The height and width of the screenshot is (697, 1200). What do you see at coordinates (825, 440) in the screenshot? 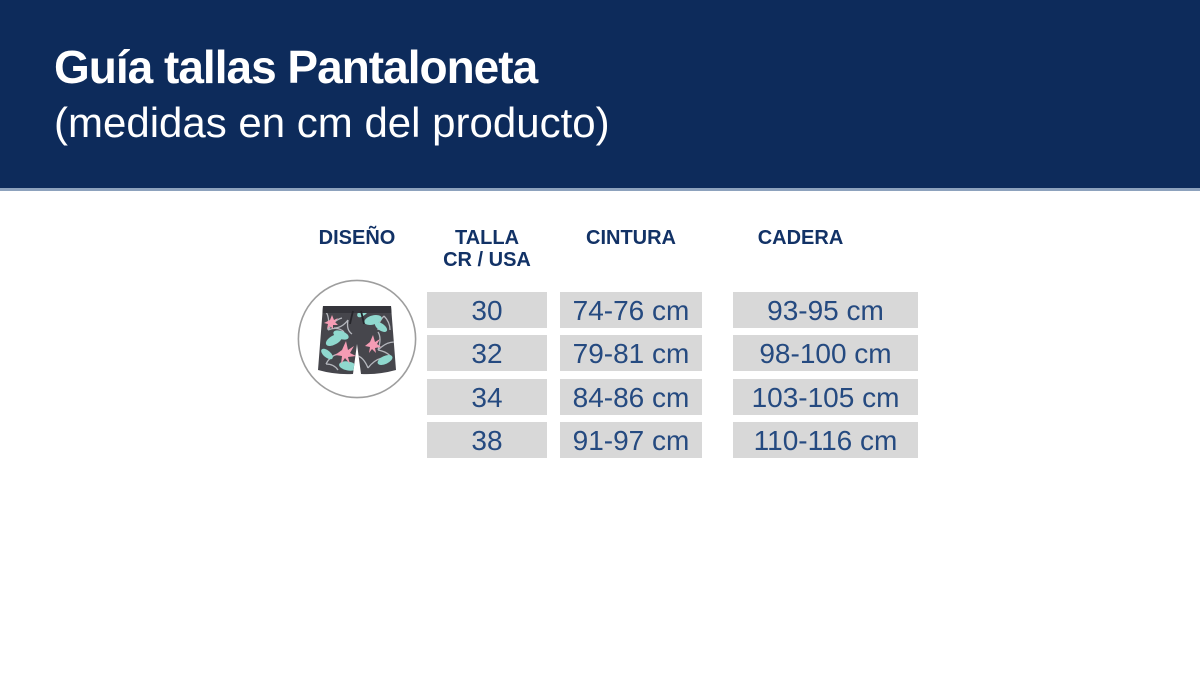
I see `hip-cell-row4: 110-116 cm` at bounding box center [825, 440].